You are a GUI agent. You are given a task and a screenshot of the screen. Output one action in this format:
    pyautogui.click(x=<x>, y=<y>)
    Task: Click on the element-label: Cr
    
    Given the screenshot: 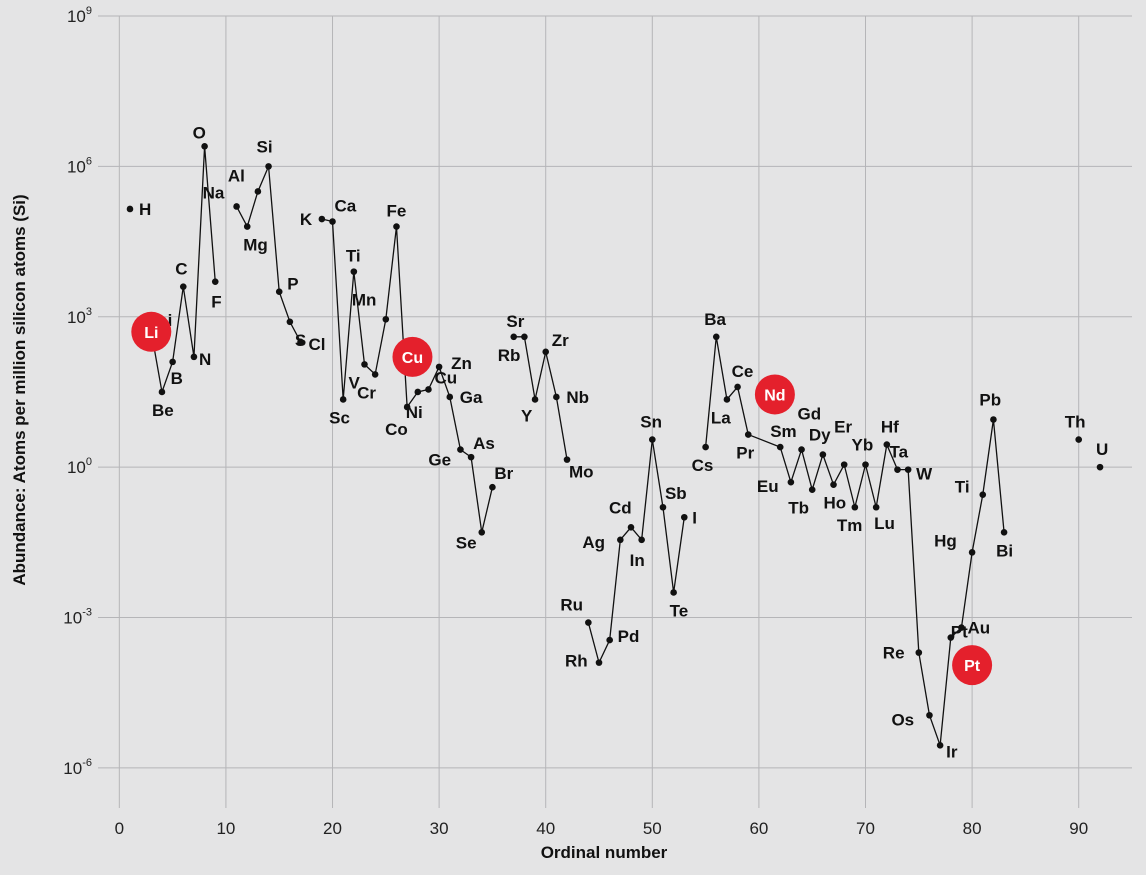 What is the action you would take?
    pyautogui.click(x=366, y=392)
    